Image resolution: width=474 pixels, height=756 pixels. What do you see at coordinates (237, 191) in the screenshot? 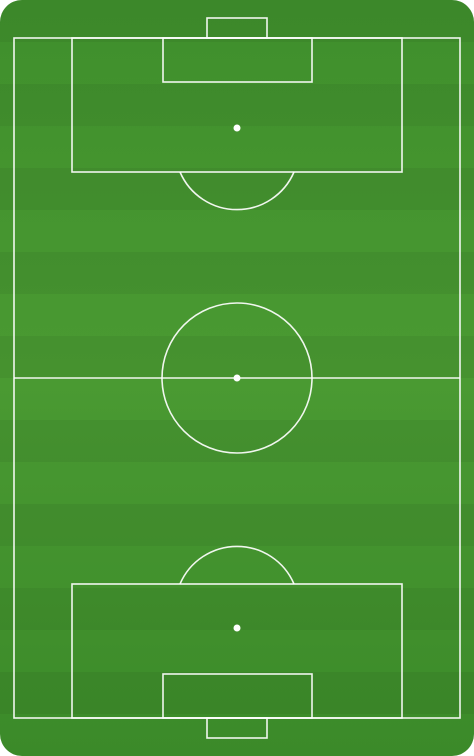
I see `penalty-arc-top` at bounding box center [237, 191].